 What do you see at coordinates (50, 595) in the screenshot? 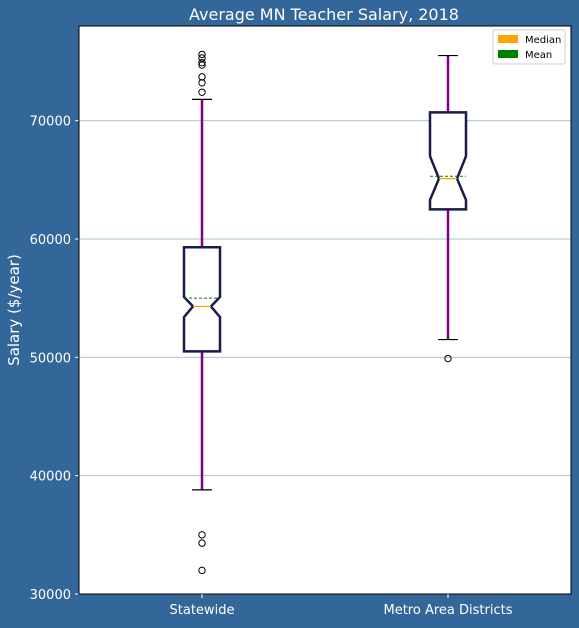
I see `y-tick-label: 30000` at bounding box center [50, 595].